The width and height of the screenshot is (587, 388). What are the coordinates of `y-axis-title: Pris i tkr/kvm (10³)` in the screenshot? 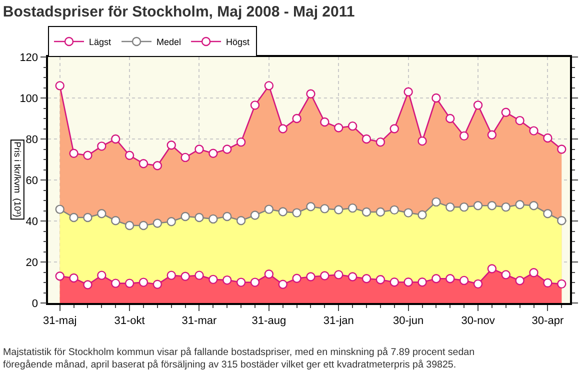 It's located at (17, 180).